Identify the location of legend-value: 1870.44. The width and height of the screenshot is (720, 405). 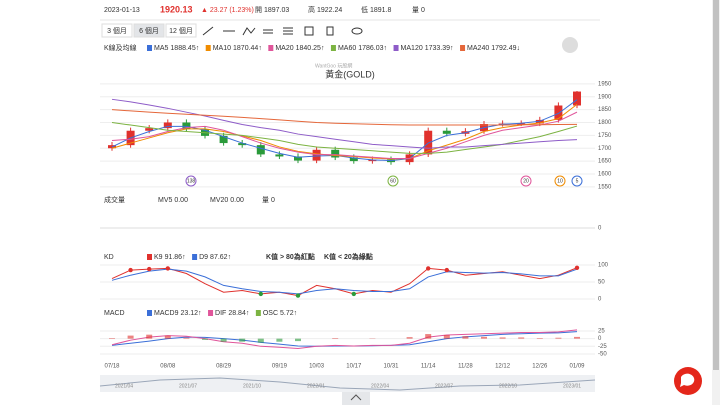
(245, 48).